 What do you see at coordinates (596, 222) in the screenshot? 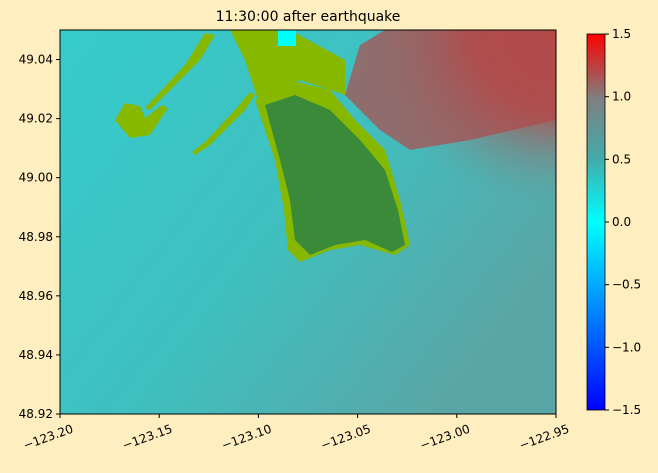
I see `colorbar` at bounding box center [596, 222].